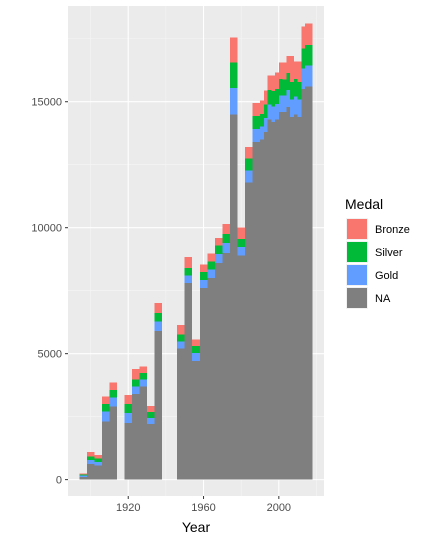 The image size is (429, 544). What do you see at coordinates (59, 481) in the screenshot?
I see `y-tick-label: 0` at bounding box center [59, 481].